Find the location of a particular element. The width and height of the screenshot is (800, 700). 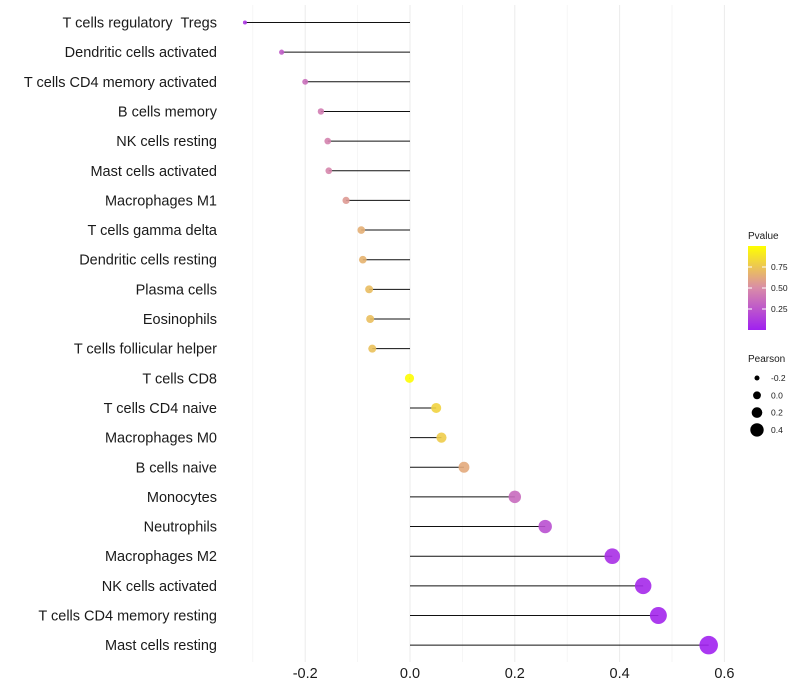

size-legend-label: 0.4 is located at coordinates (777, 430).